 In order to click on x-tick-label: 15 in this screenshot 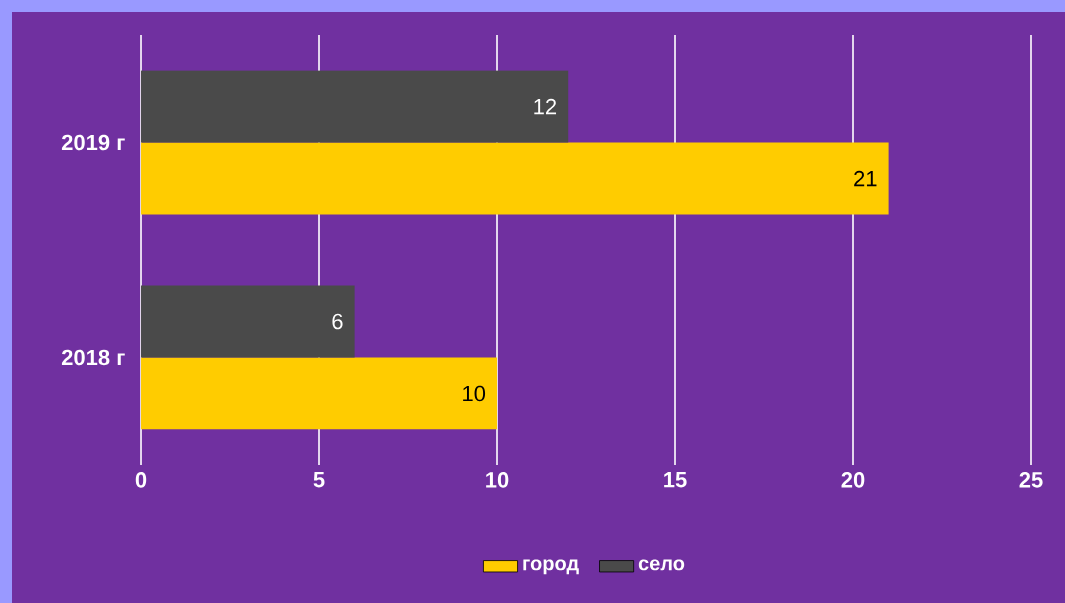, I will do `click(675, 480)`.